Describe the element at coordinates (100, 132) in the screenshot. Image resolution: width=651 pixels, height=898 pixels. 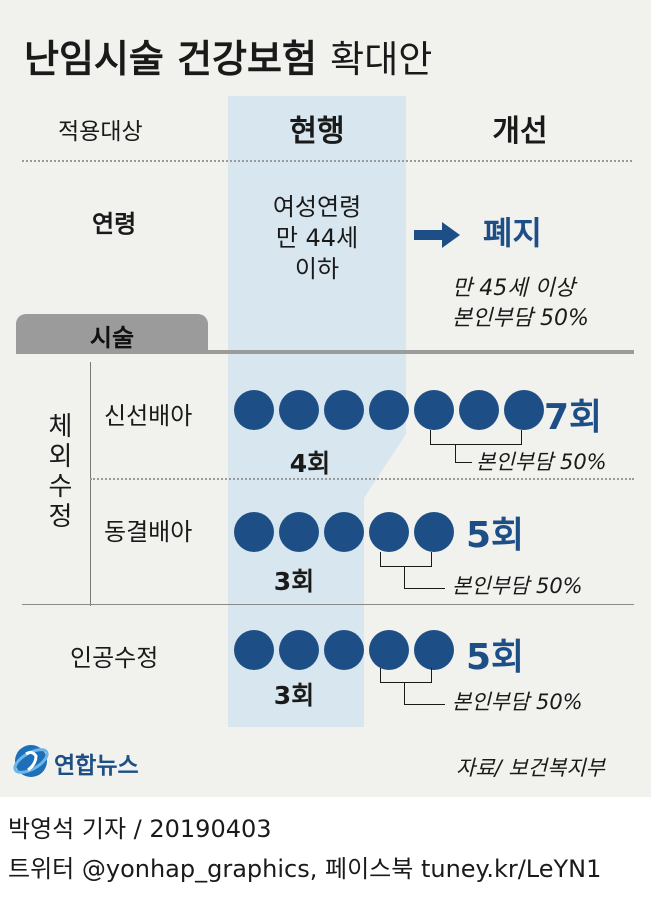
I see `header-target: 적용대상` at that location.